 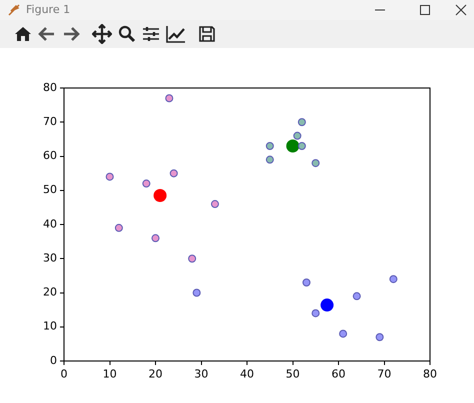 What do you see at coordinates (64, 373) in the screenshot?
I see `x-tick-label: 0` at bounding box center [64, 373].